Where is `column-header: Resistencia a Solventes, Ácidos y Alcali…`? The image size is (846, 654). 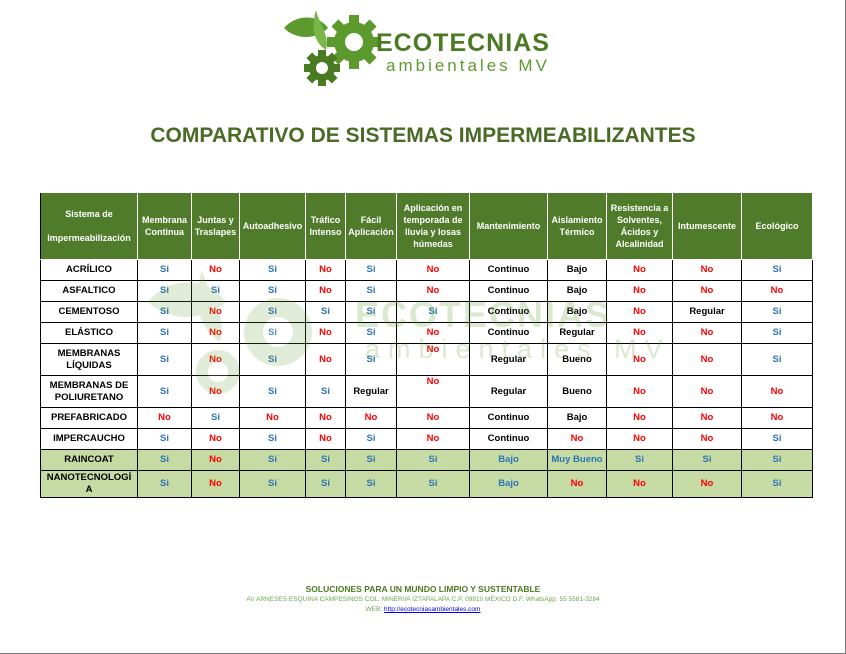
column-header: Resistencia a Solventes, Ácidos y Alcali… is located at coordinates (639, 226).